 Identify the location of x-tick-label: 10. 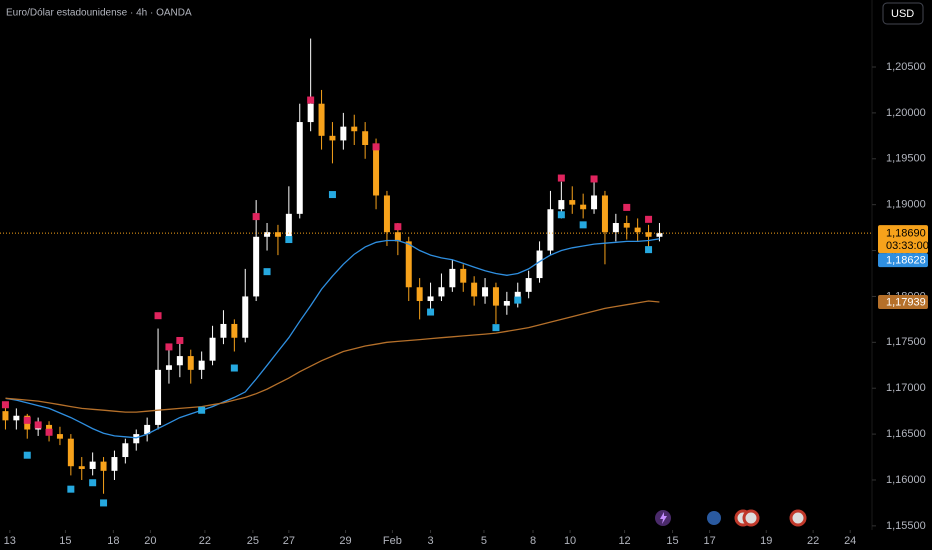
(570, 541).